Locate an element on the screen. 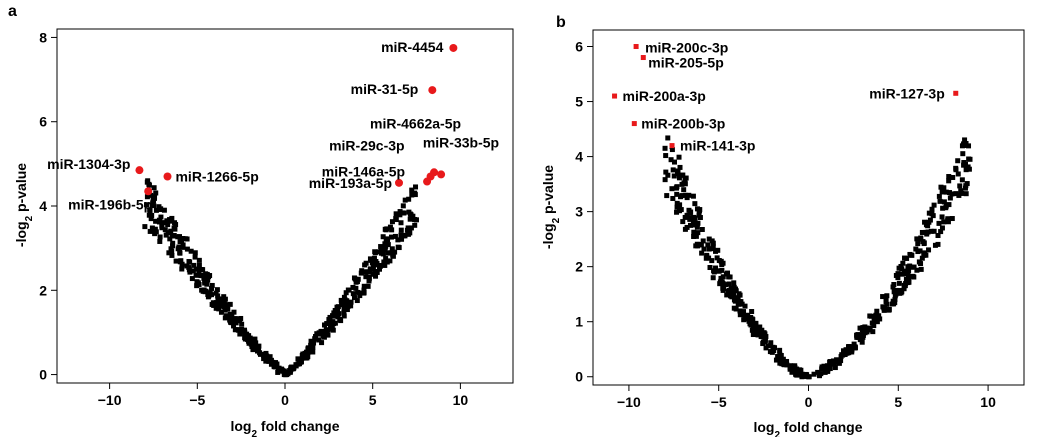  x-axis-title-b-part1: log is located at coordinates (763, 427).